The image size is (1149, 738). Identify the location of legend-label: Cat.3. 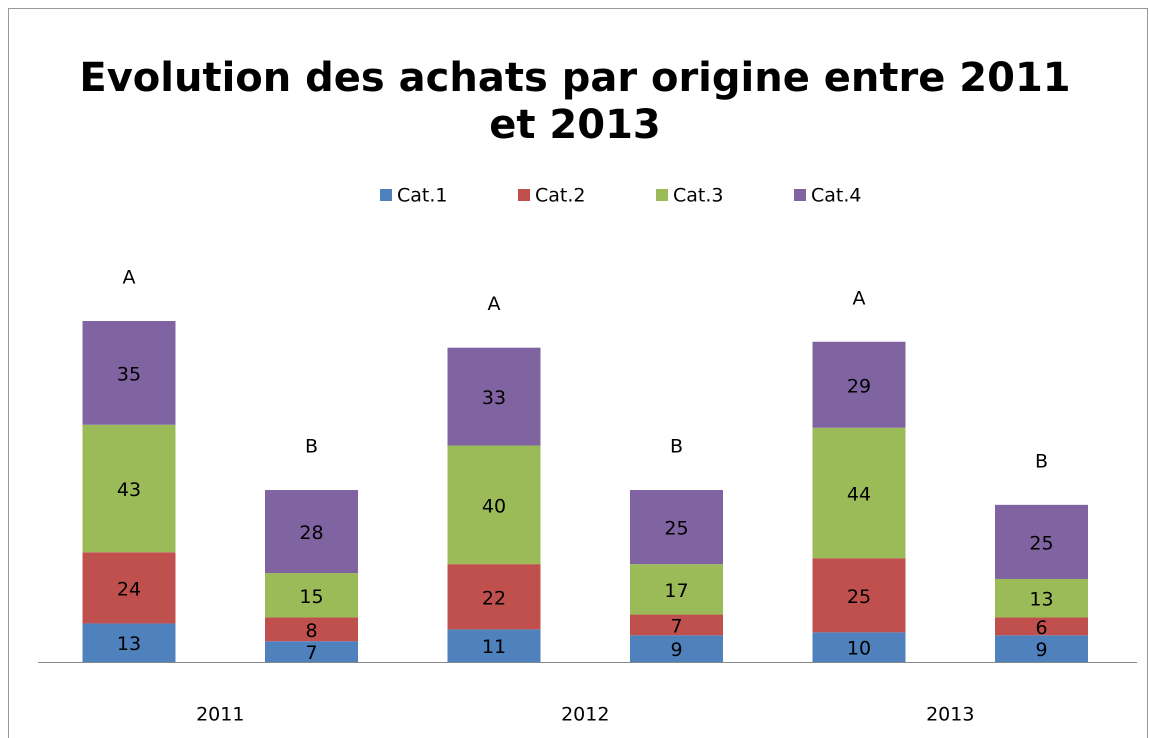
(698, 196).